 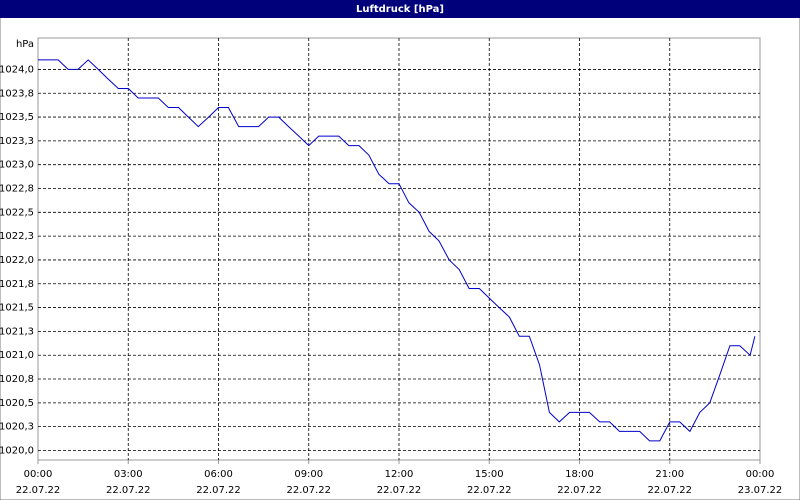 I want to click on y-tick-label: 1020,3, so click(x=17, y=427).